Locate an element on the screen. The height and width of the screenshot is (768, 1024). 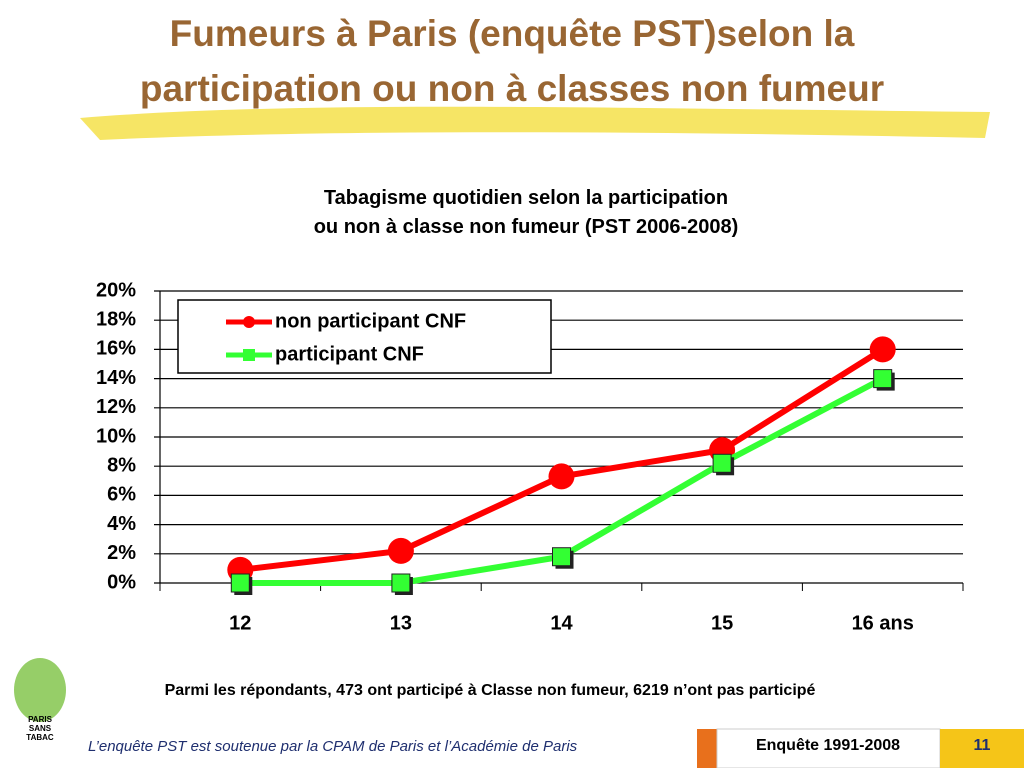
x-tick-label: 14 is located at coordinates (561, 623).